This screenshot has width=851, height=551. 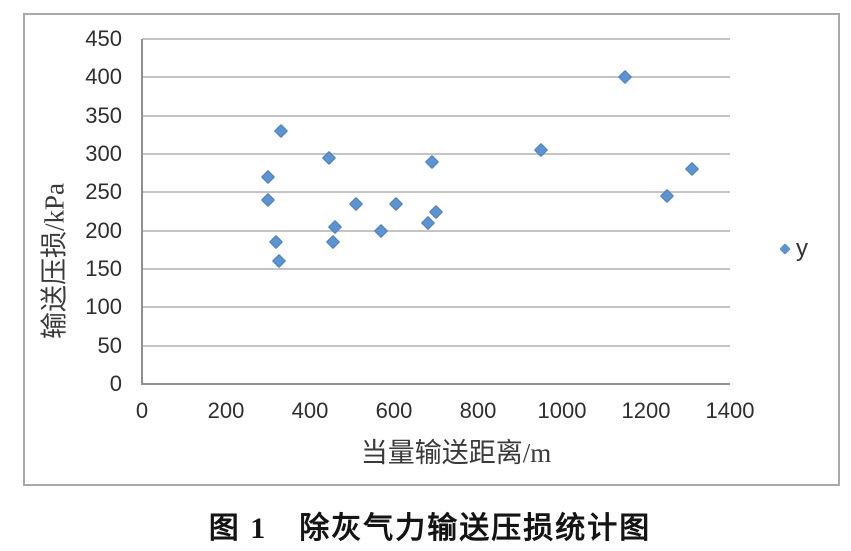 What do you see at coordinates (142, 410) in the screenshot?
I see `x-tick-label: 0` at bounding box center [142, 410].